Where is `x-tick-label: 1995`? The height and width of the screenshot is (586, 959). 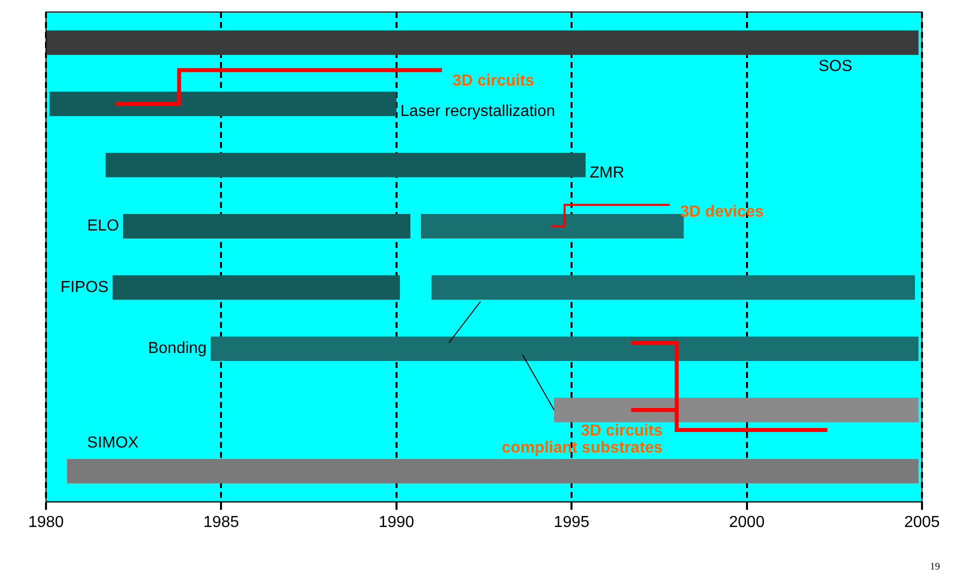
x-tick-label: 1995 is located at coordinates (572, 522).